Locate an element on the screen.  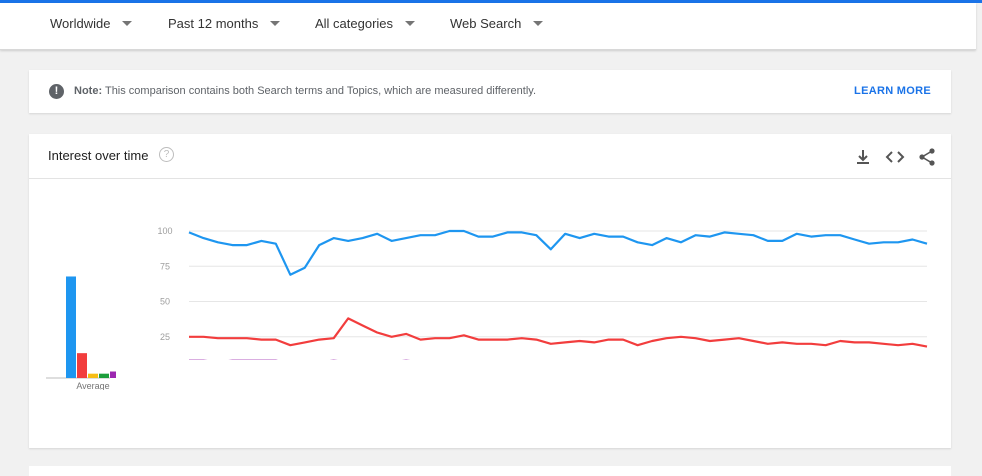
time-range-dropdown: Past 12 months is located at coordinates (224, 23).